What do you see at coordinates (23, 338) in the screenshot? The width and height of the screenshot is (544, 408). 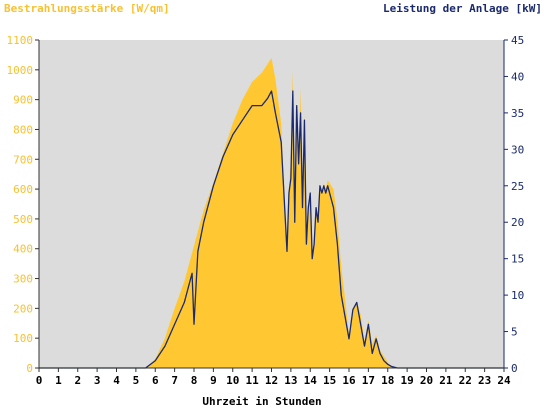 I see `y-left-tick-label: 100` at bounding box center [23, 338].